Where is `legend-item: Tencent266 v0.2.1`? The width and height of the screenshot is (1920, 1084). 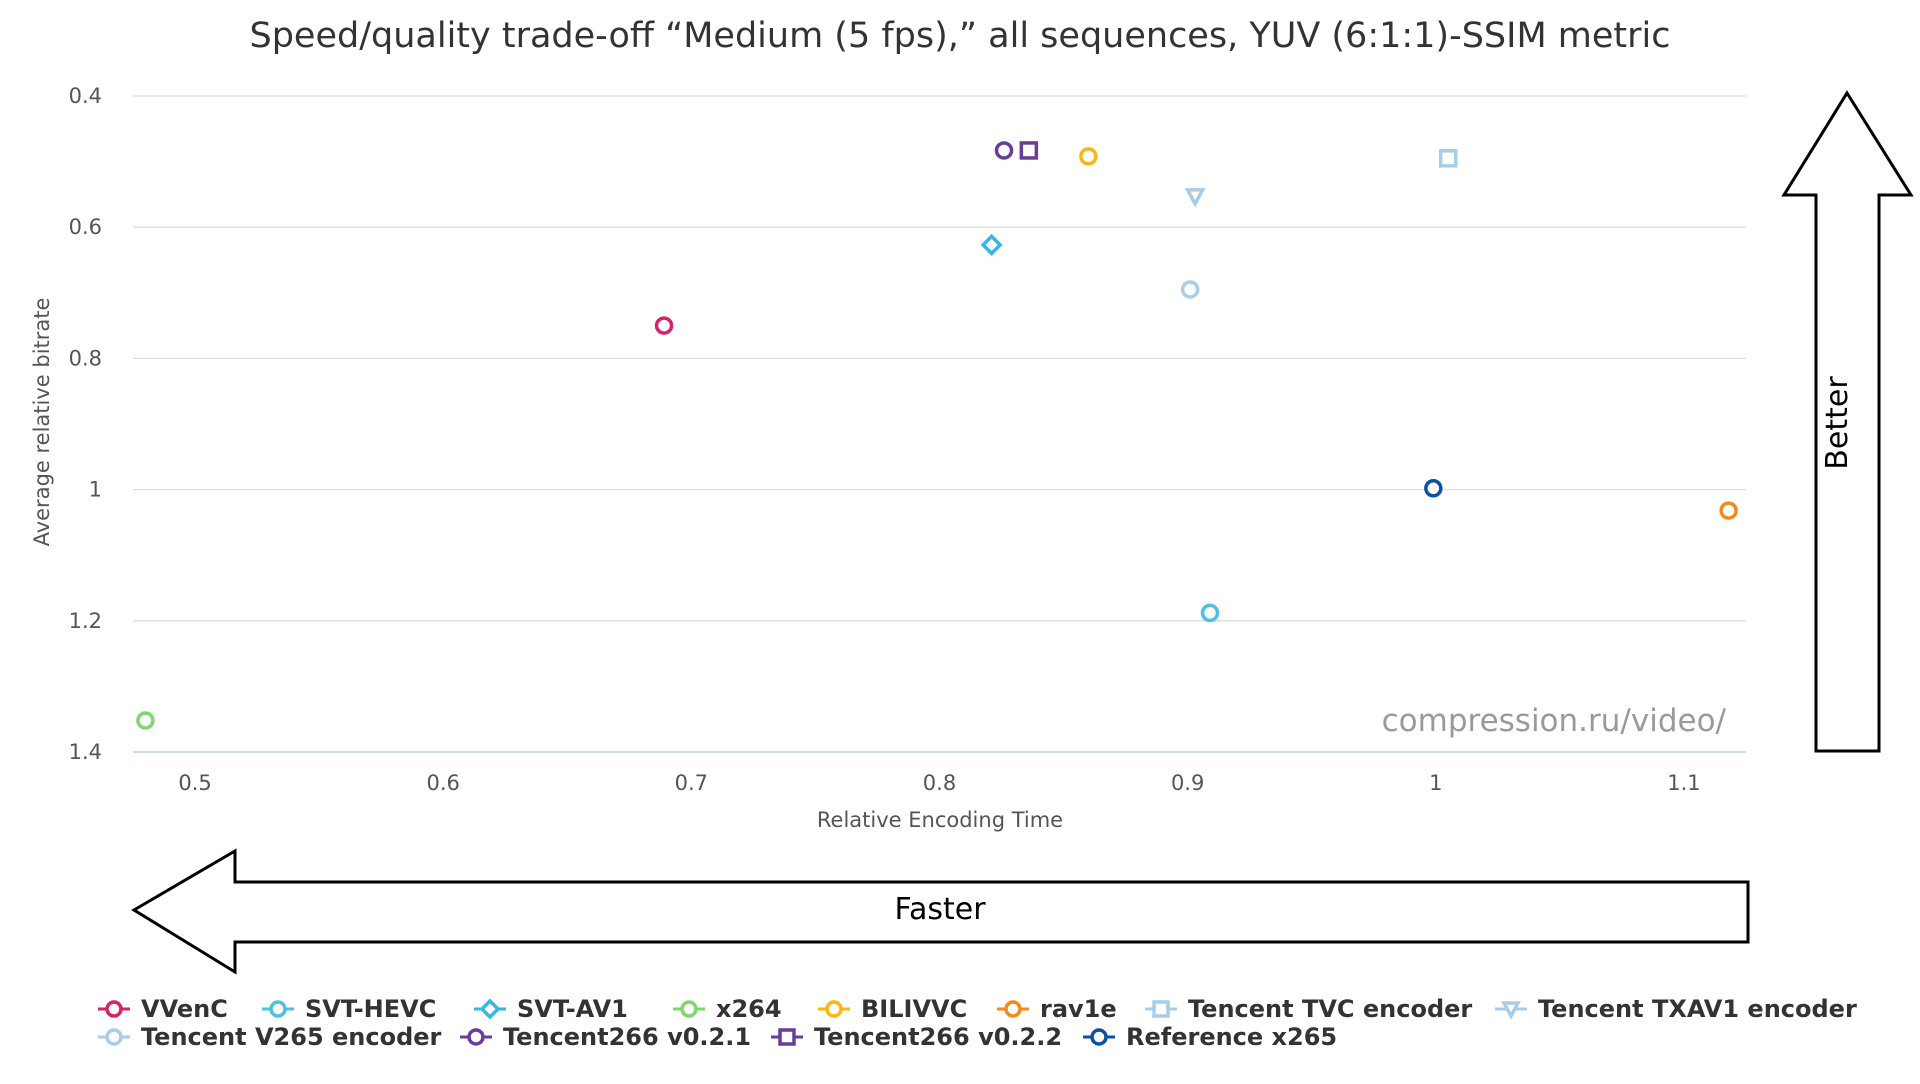 legend-item: Tencent266 v0.2.1 is located at coordinates (605, 1037).